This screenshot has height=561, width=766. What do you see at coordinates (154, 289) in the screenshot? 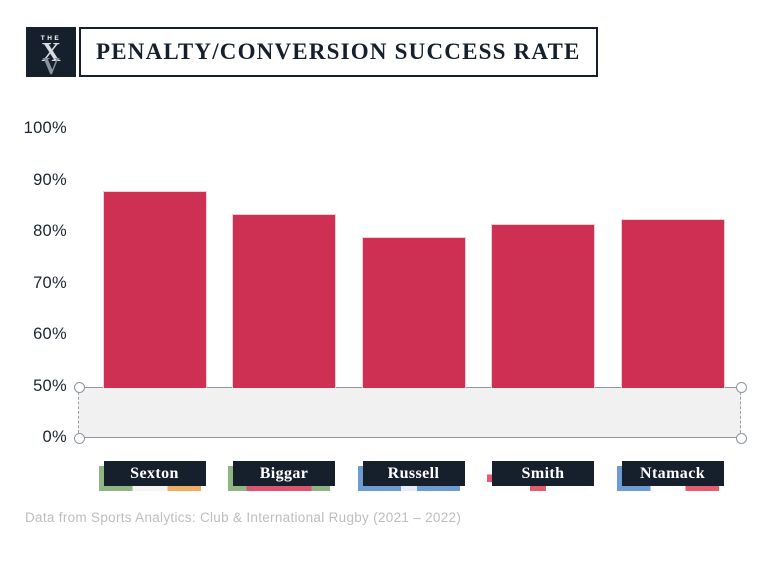
I see `bar-sexton` at bounding box center [154, 289].